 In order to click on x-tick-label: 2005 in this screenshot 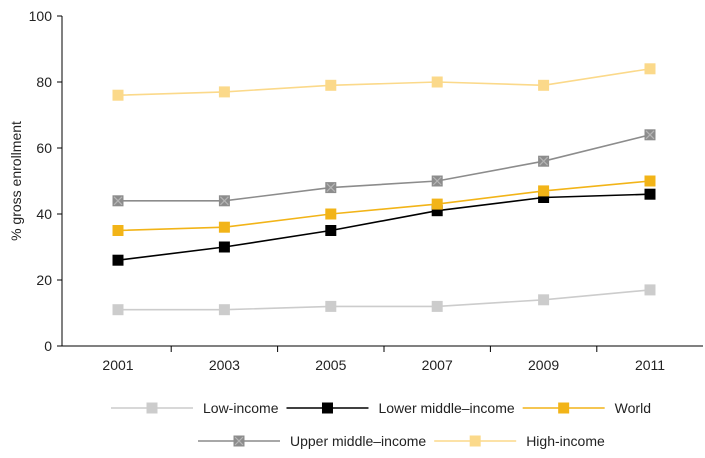, I will do `click(330, 365)`.